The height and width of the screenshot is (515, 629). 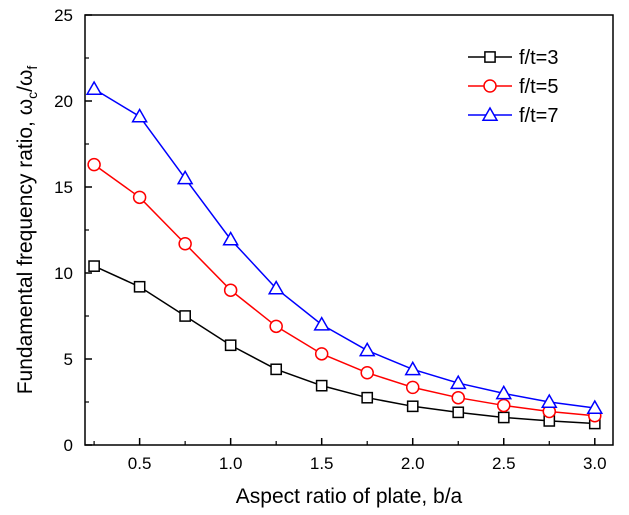 I want to click on legend: f/t=3 f/t=5 f/t=7, so click(x=513, y=87).